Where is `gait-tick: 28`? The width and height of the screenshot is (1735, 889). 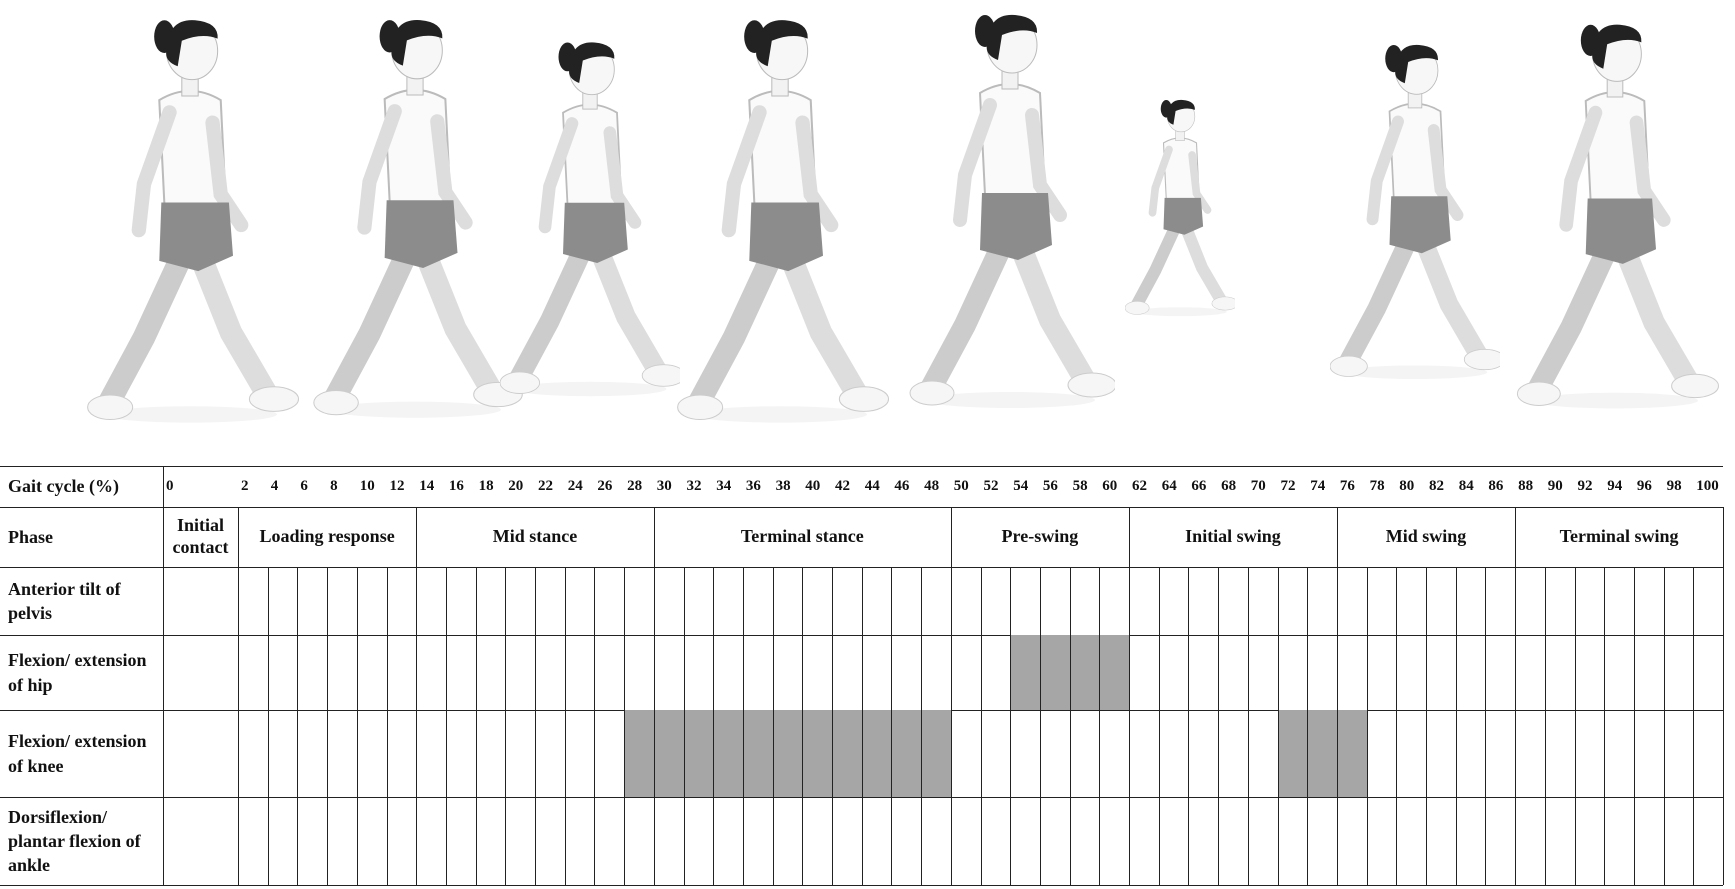
gait-tick: 28 is located at coordinates (635, 486).